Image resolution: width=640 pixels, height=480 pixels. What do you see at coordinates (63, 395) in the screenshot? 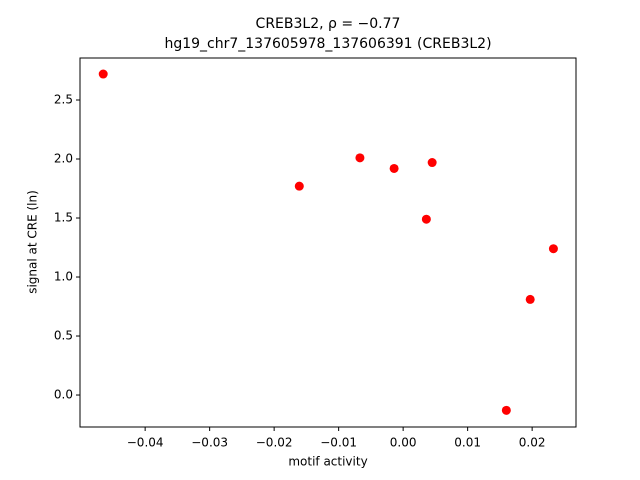
I see `y-tick-label: 0.0` at bounding box center [63, 395].